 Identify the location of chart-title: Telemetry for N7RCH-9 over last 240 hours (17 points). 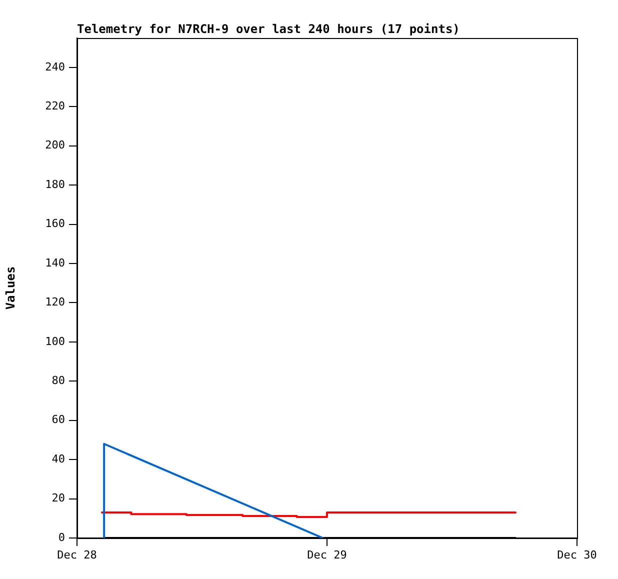
(268, 29).